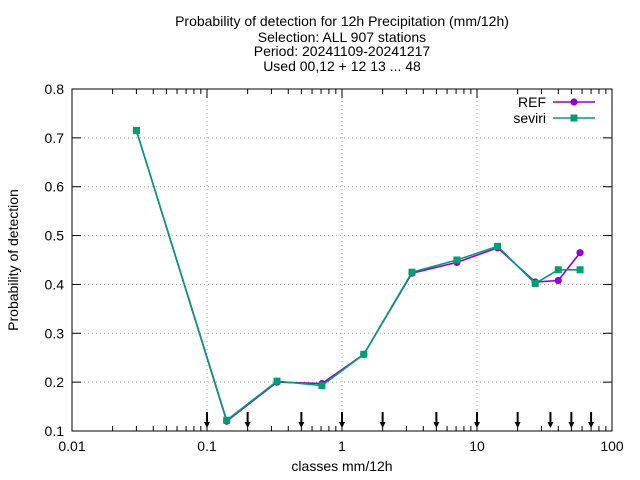  Describe the element at coordinates (55, 431) in the screenshot. I see `y-tick-label: 0.1` at that location.